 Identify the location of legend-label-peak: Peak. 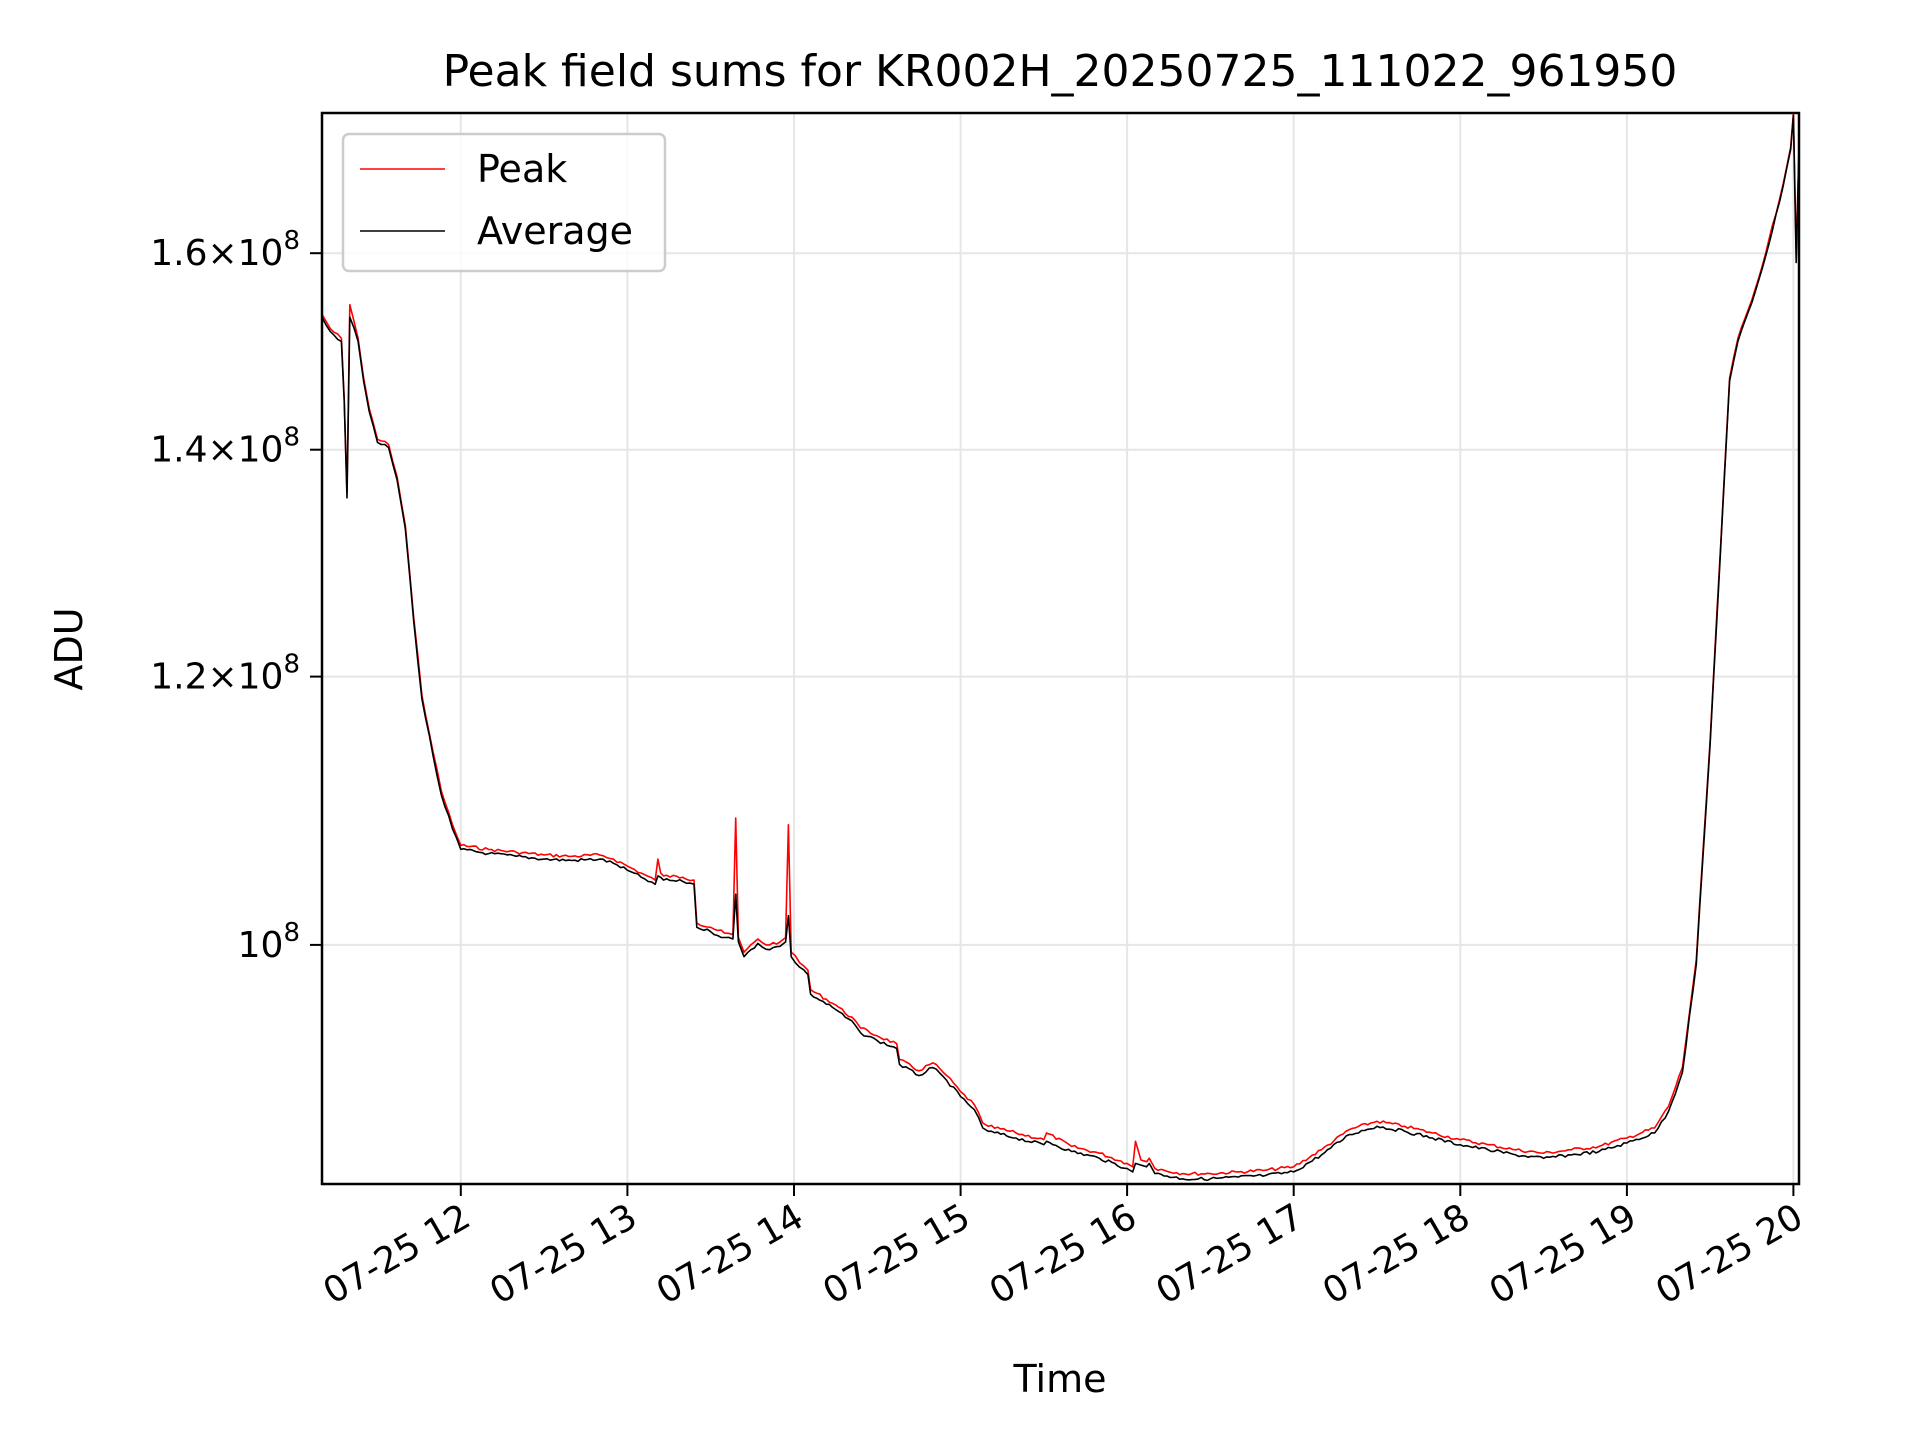
(522, 169).